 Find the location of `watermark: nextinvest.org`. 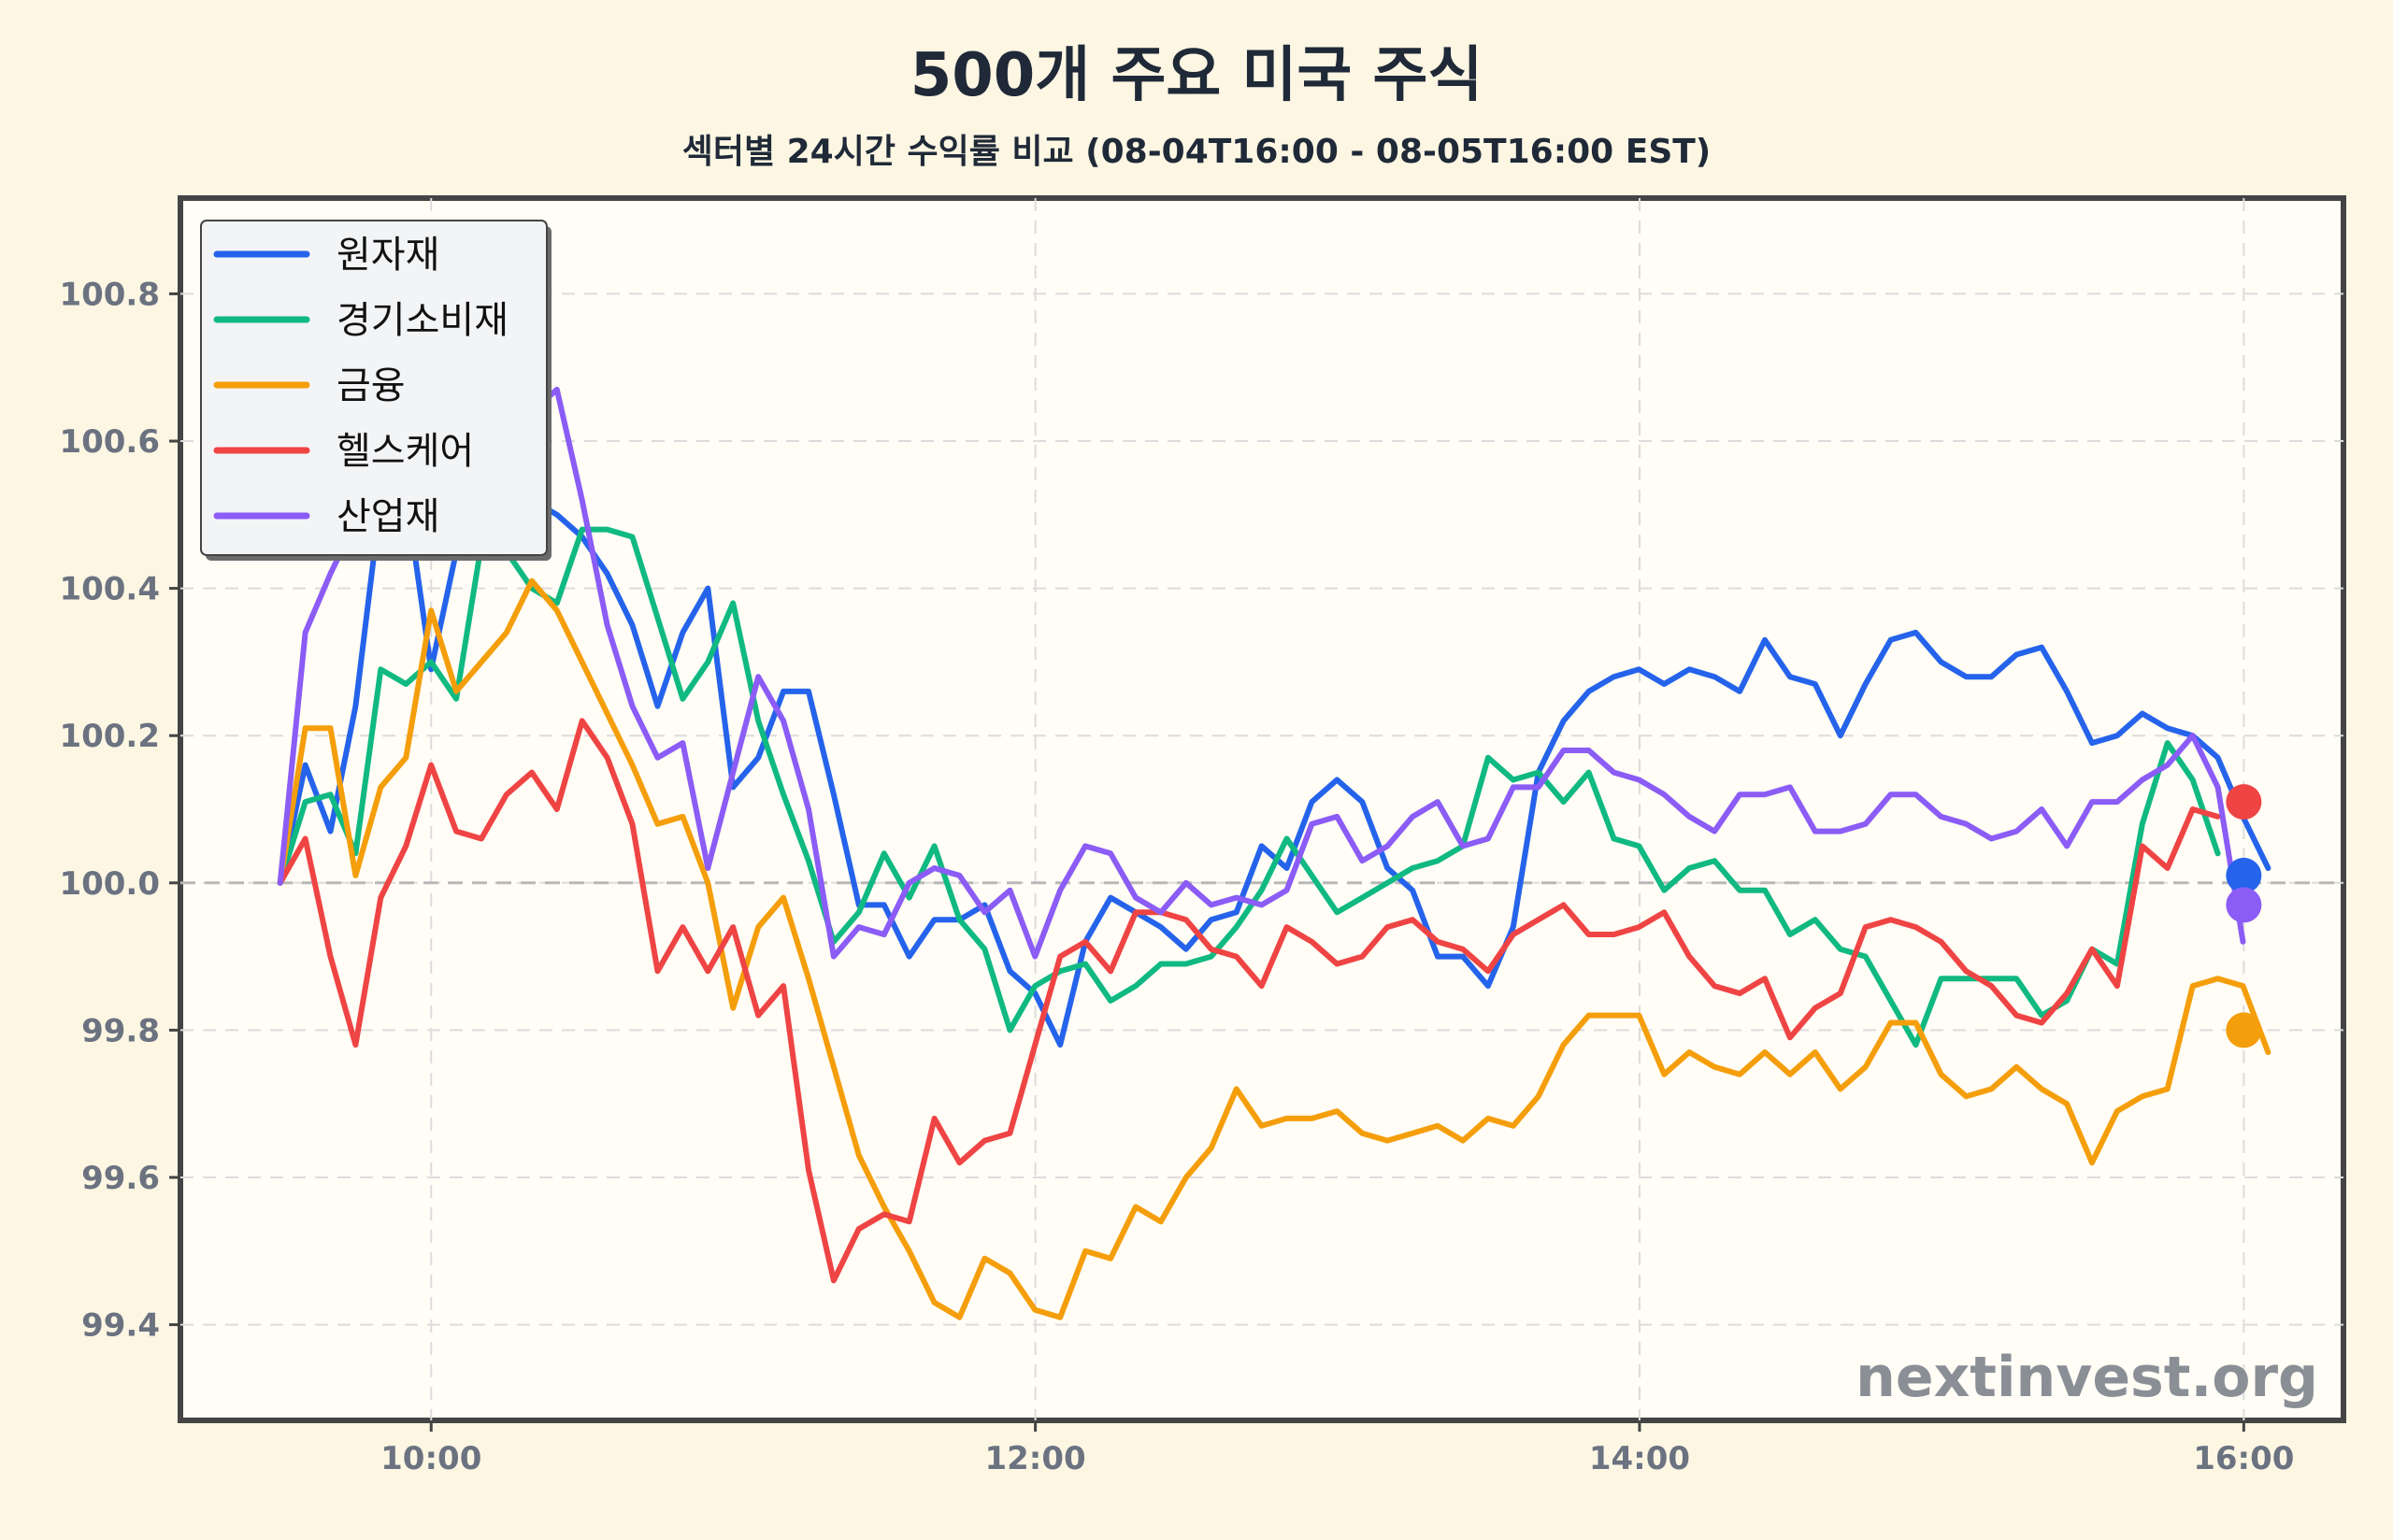

watermark: nextinvest.org is located at coordinates (2087, 1377).